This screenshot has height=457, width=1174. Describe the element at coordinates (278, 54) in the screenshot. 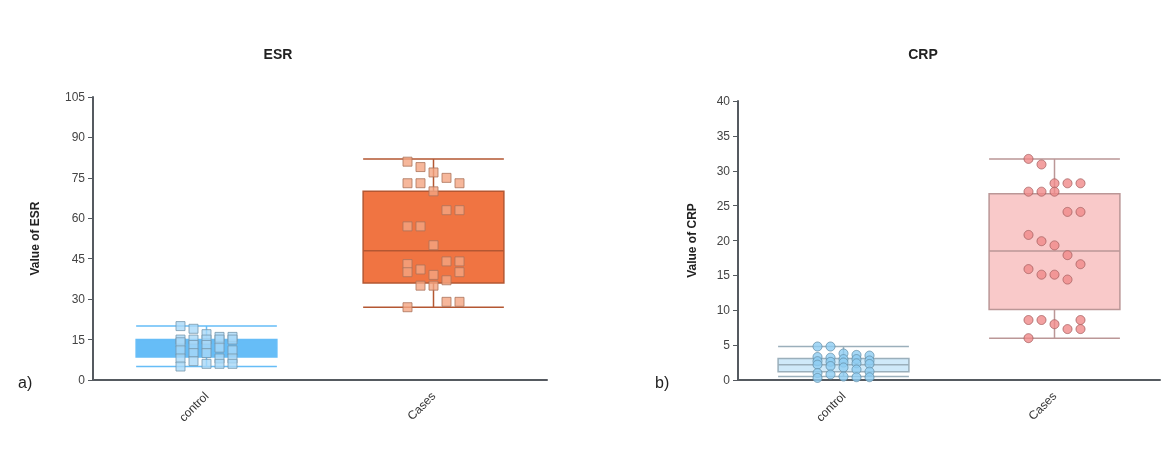

I see `chart-title: ESR` at that location.